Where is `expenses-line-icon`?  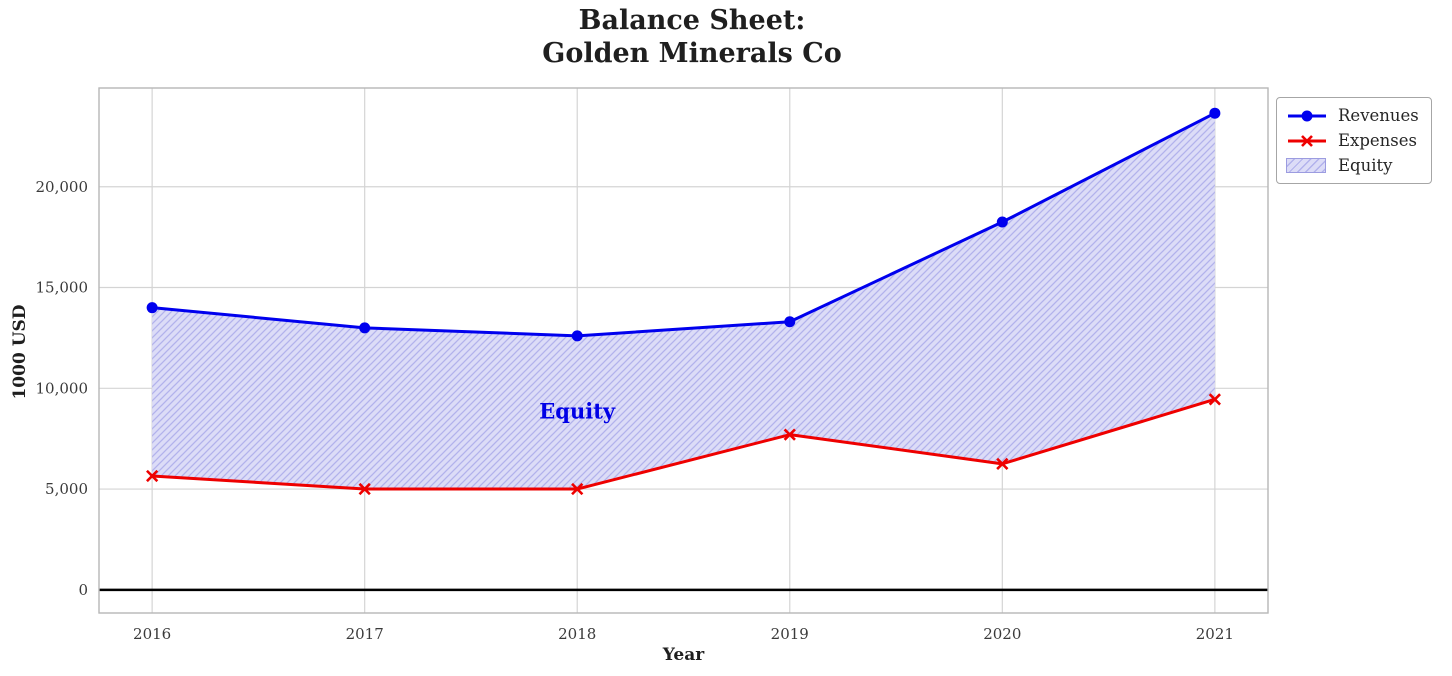
expenses-line-icon is located at coordinates (1307, 141).